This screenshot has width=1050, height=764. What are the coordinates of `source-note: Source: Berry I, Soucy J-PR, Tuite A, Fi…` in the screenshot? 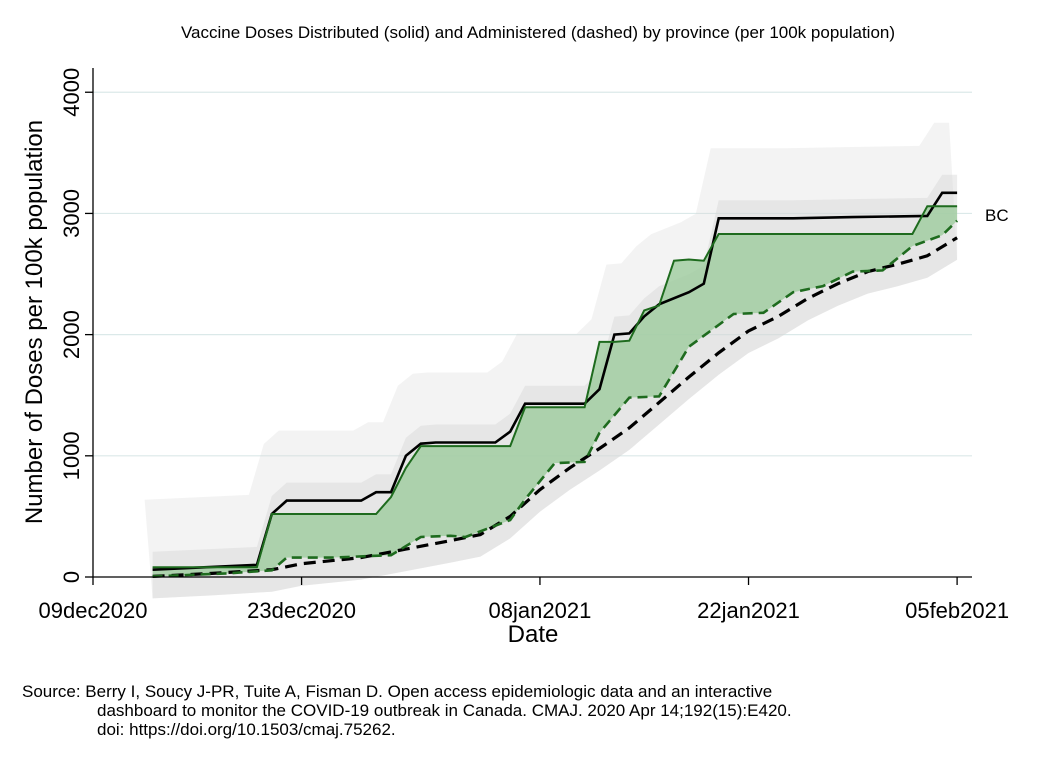 It's located at (522, 710).